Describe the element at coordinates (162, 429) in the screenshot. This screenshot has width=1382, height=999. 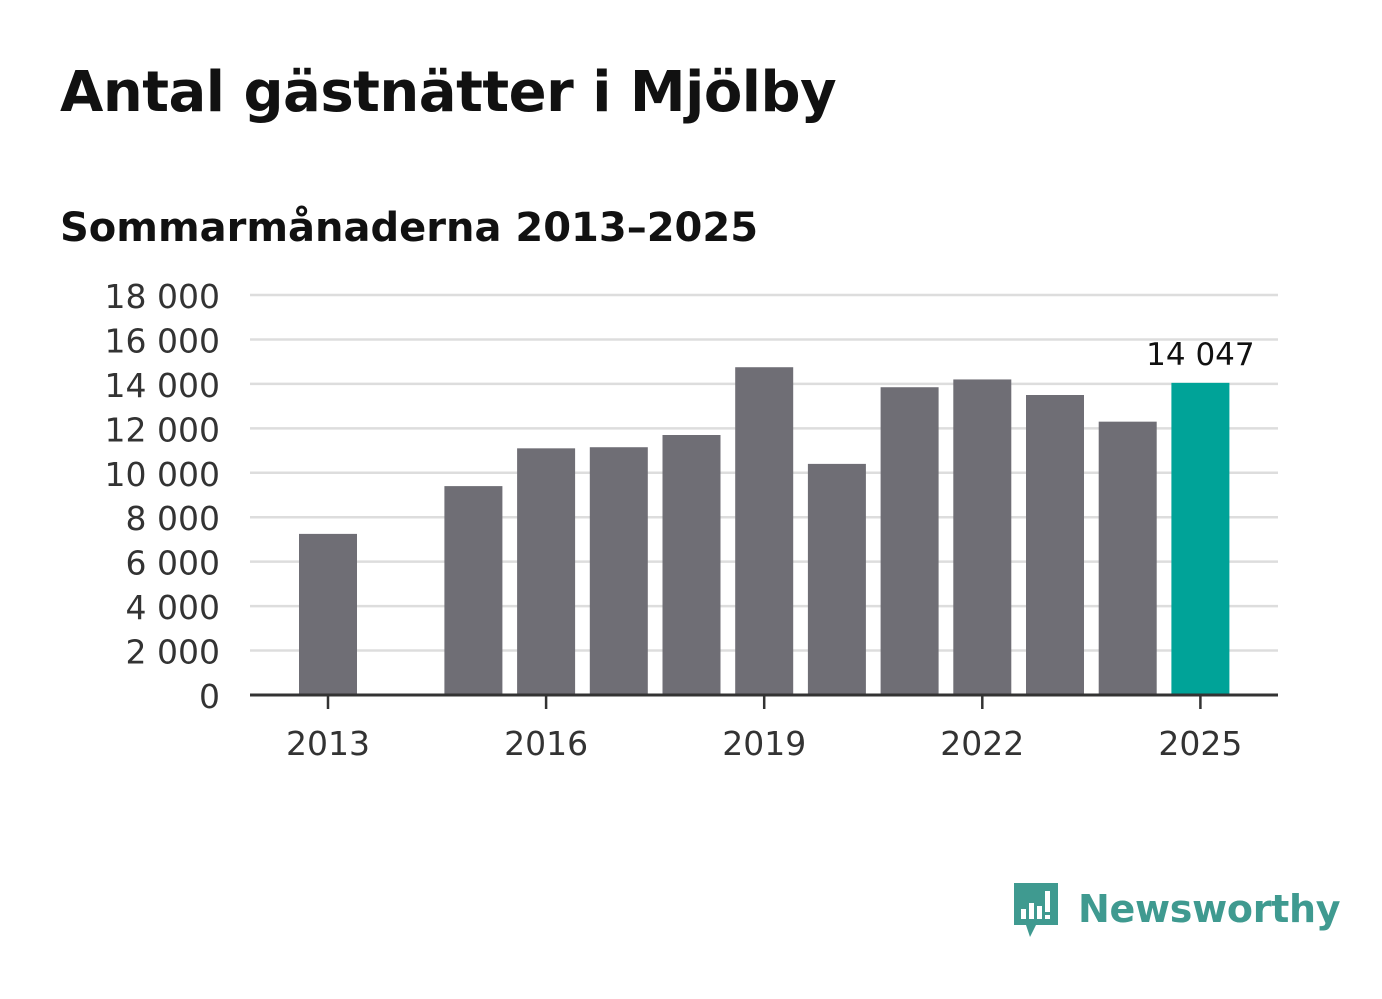
I see `y-tick-label: 12 000` at that location.